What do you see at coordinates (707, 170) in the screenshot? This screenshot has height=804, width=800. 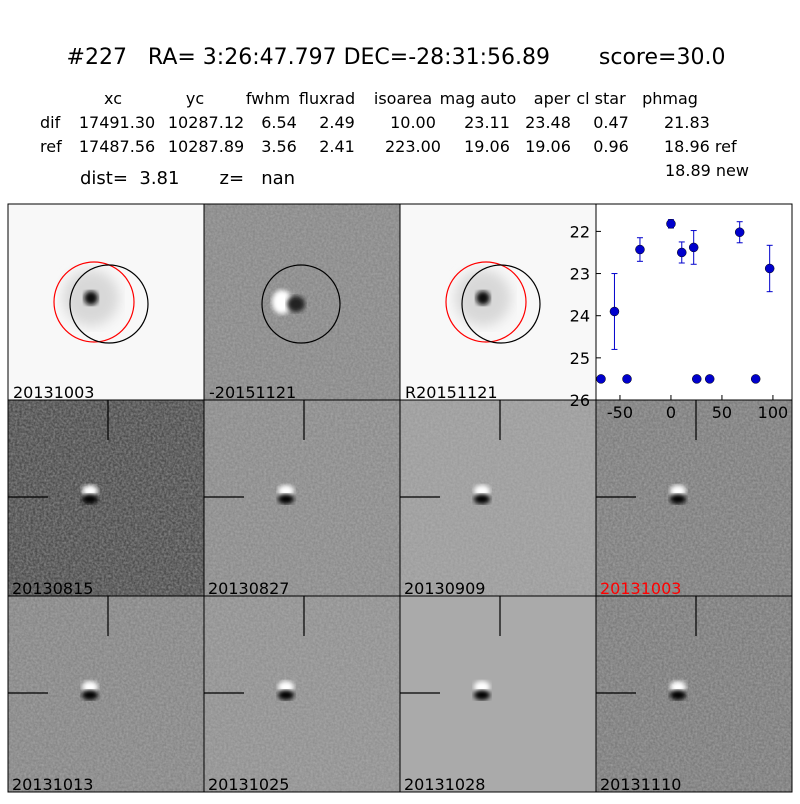 I see `table-note: 18.89 new` at bounding box center [707, 170].